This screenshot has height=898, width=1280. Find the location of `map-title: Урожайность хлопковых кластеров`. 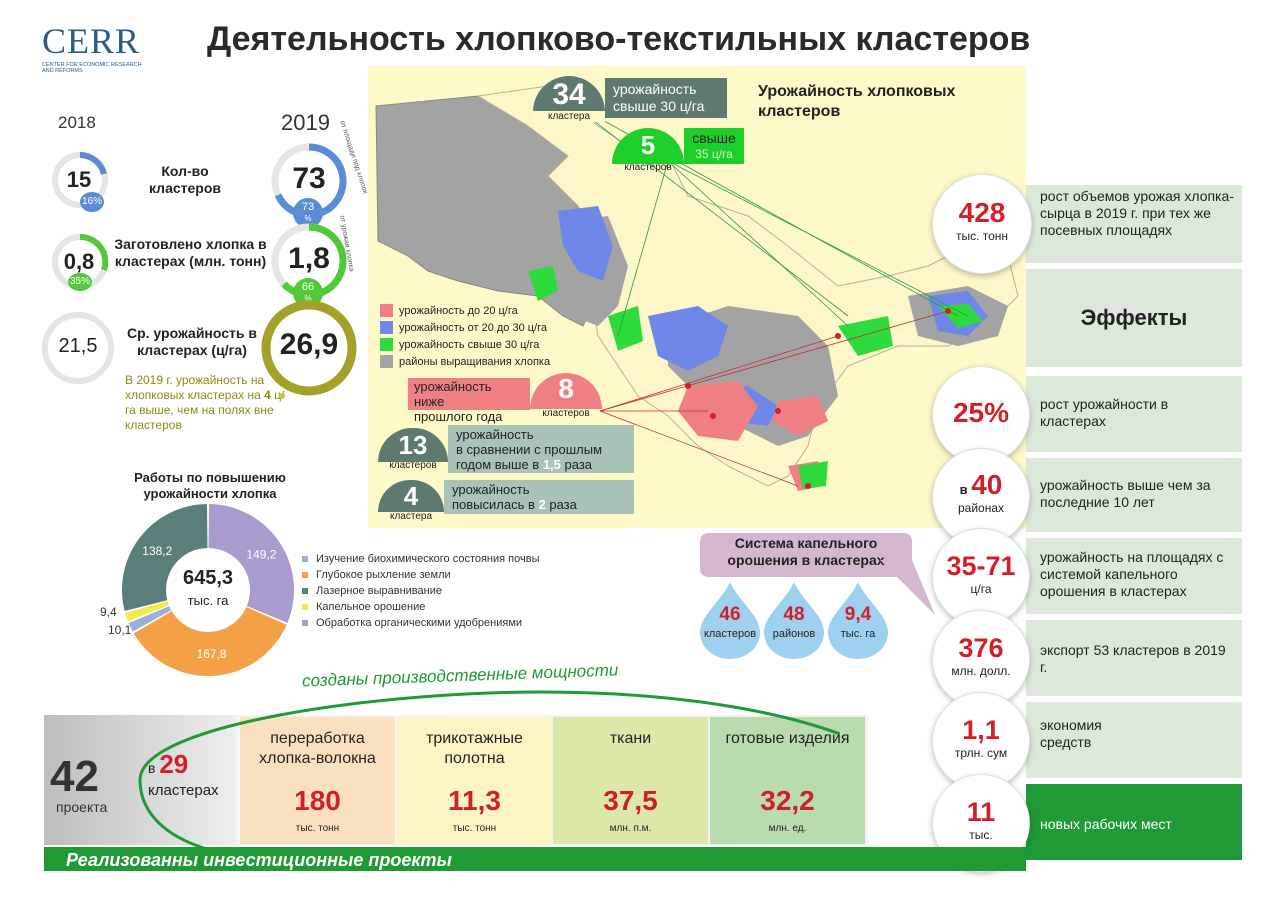

map-title: Урожайность хлопковых кластеров is located at coordinates (857, 101).